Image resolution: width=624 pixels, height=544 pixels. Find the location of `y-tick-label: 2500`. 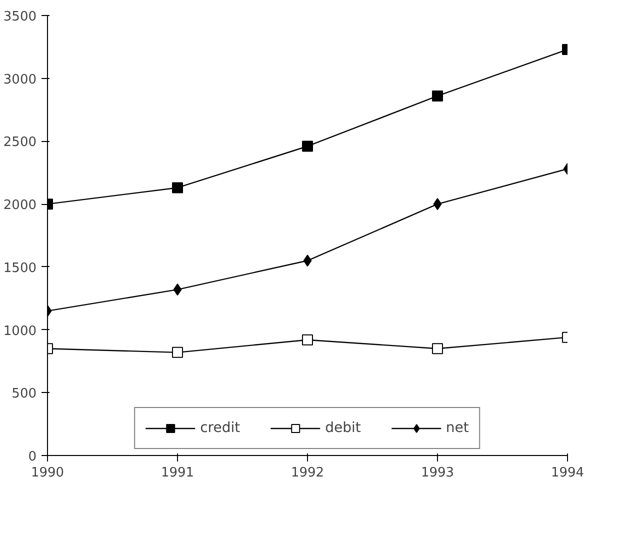

y-tick-label: 2500 is located at coordinates (20, 142).